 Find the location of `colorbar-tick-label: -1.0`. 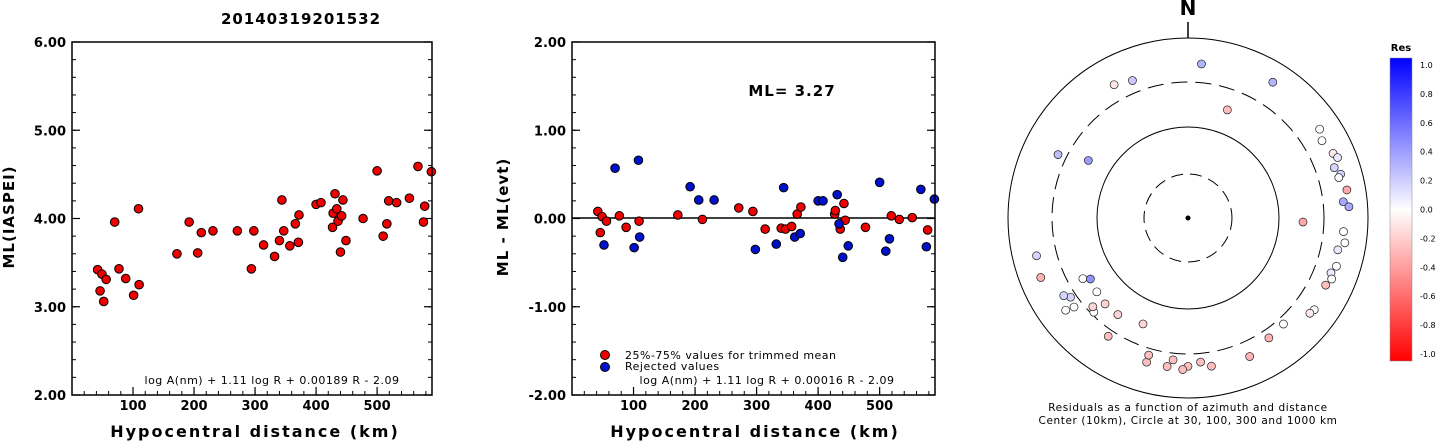

colorbar-tick-label: -1.0 is located at coordinates (1428, 354).